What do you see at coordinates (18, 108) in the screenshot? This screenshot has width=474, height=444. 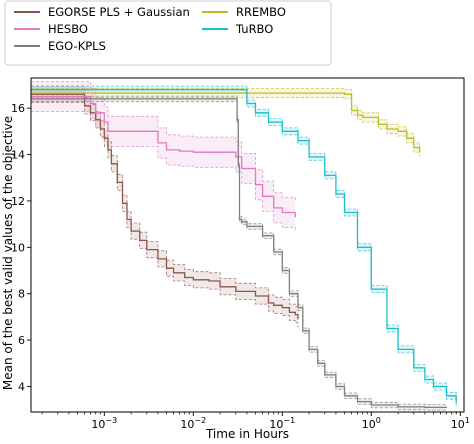 I see `y-tick-label: 16` at bounding box center [18, 108].